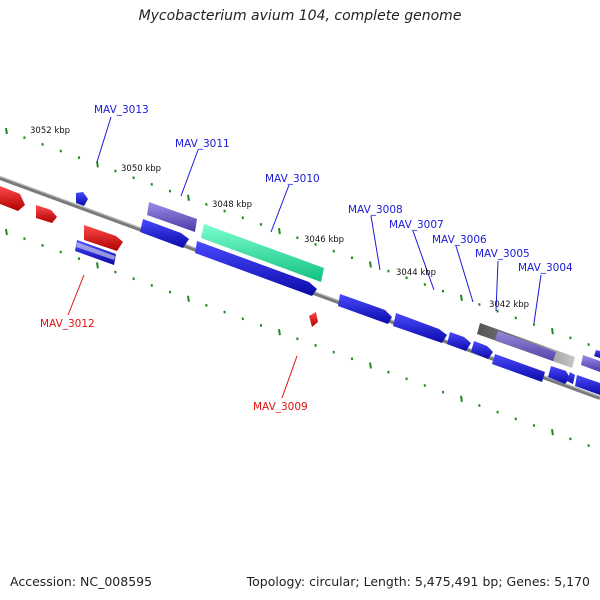  Describe the element at coordinates (232, 205) in the screenshot. I see `kbp-label-3048: 3048 kbp` at that location.